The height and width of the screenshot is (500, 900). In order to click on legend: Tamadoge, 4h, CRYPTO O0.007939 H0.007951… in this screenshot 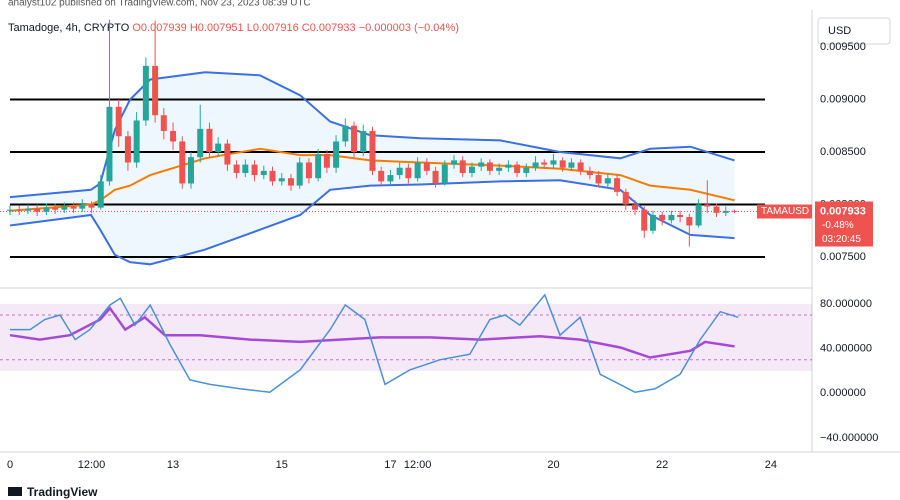, I will do `click(233, 28)`.